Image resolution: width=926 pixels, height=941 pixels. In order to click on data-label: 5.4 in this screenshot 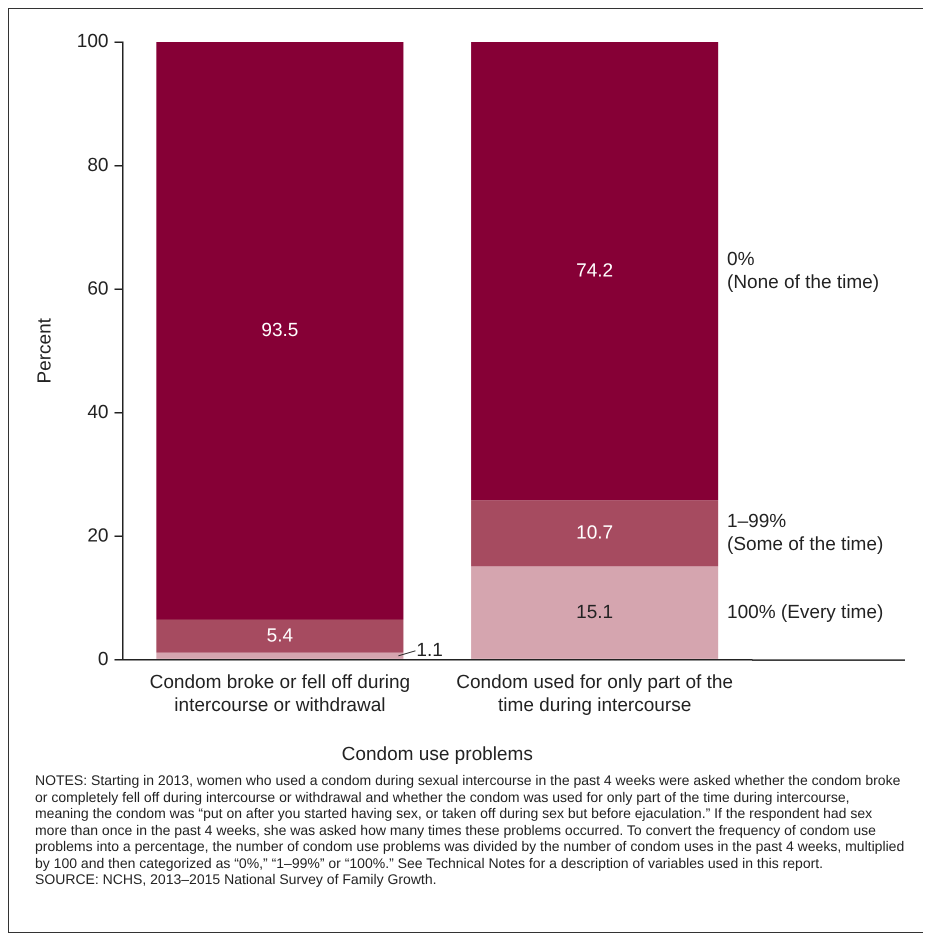, I will do `click(280, 635)`.